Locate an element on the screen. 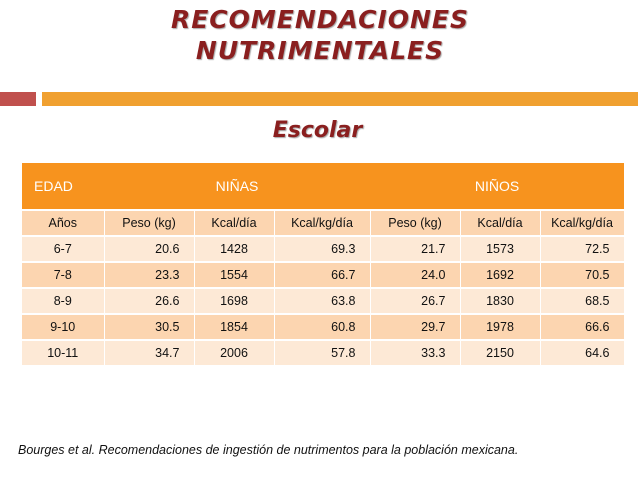 The image size is (638, 479). column-header: Años is located at coordinates (63, 222).